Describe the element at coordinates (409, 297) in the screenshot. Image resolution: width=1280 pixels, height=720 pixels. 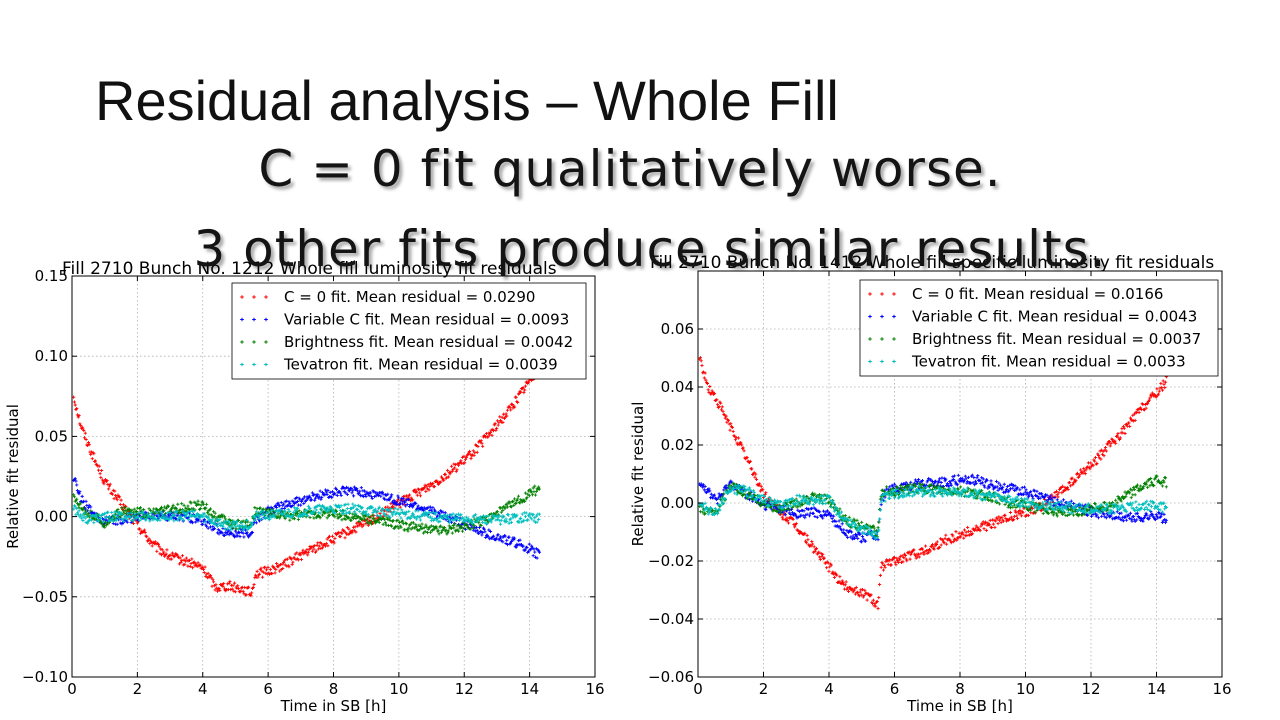
I see `legend-entry: C = 0 fit. Mean residual = 0.0290` at that location.